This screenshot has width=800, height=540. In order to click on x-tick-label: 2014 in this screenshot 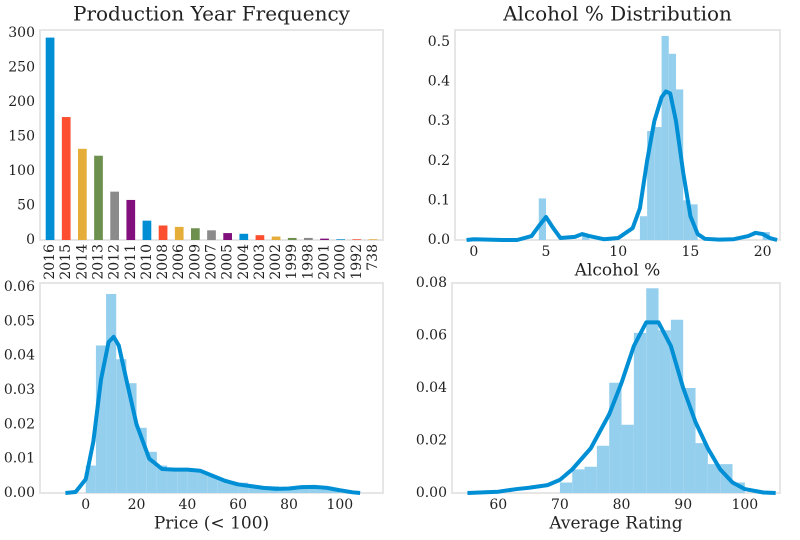, I will do `click(82, 262)`.